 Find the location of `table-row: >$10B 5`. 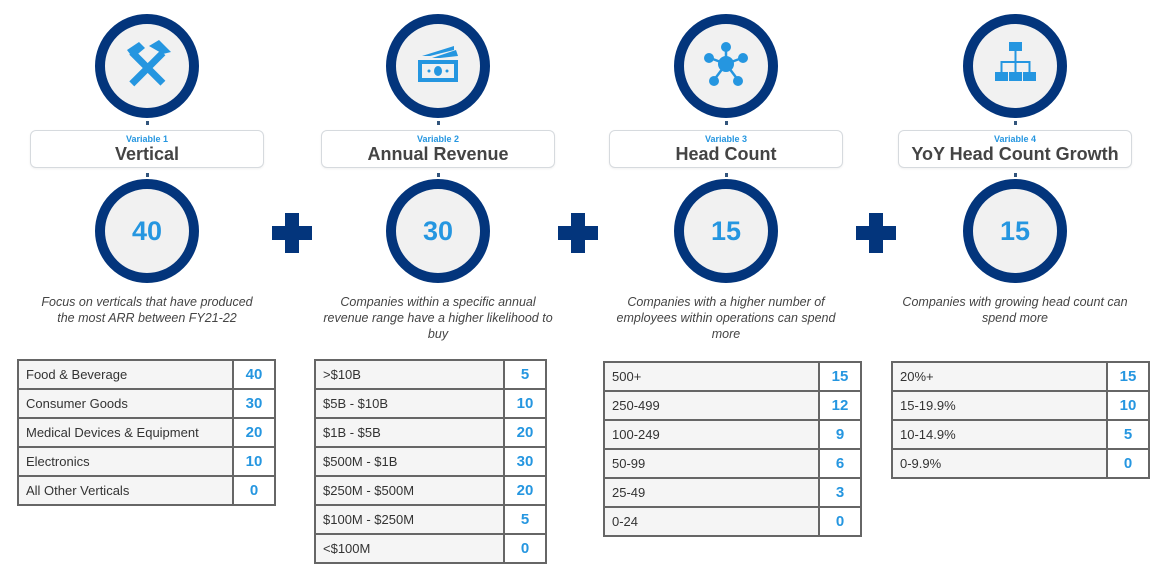

table-row: >$10B 5 is located at coordinates (430, 374).